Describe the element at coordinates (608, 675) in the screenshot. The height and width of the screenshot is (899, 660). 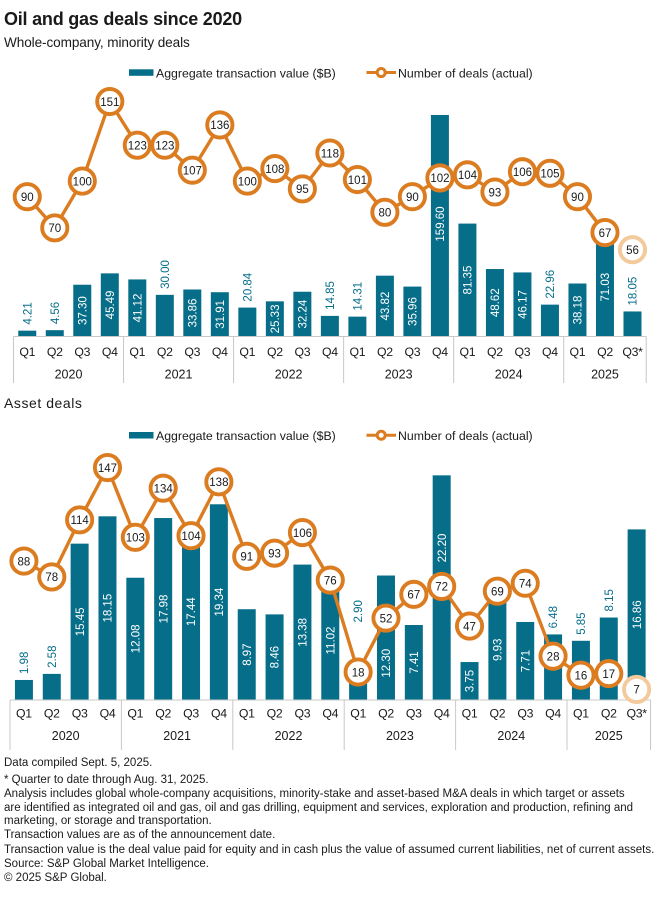
I see `svg-text: 17` at that location.